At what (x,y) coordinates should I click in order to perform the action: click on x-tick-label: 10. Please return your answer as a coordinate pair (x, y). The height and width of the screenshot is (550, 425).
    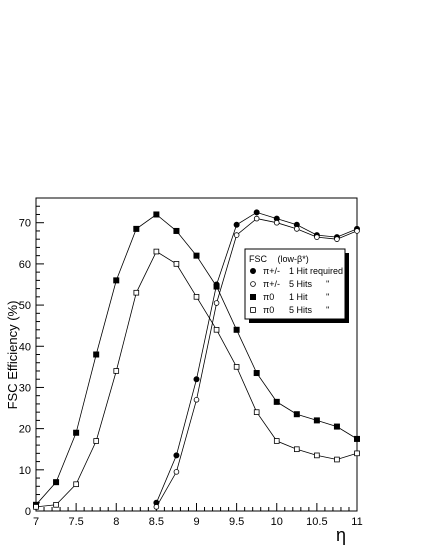
    Looking at the image, I should click on (277, 522).